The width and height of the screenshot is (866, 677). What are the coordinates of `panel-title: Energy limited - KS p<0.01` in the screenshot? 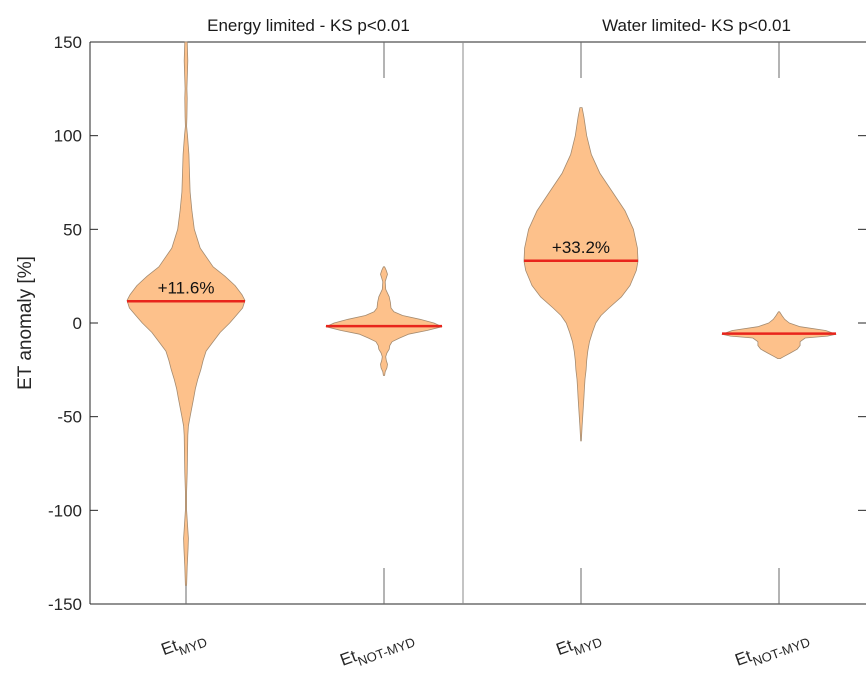 It's located at (308, 25).